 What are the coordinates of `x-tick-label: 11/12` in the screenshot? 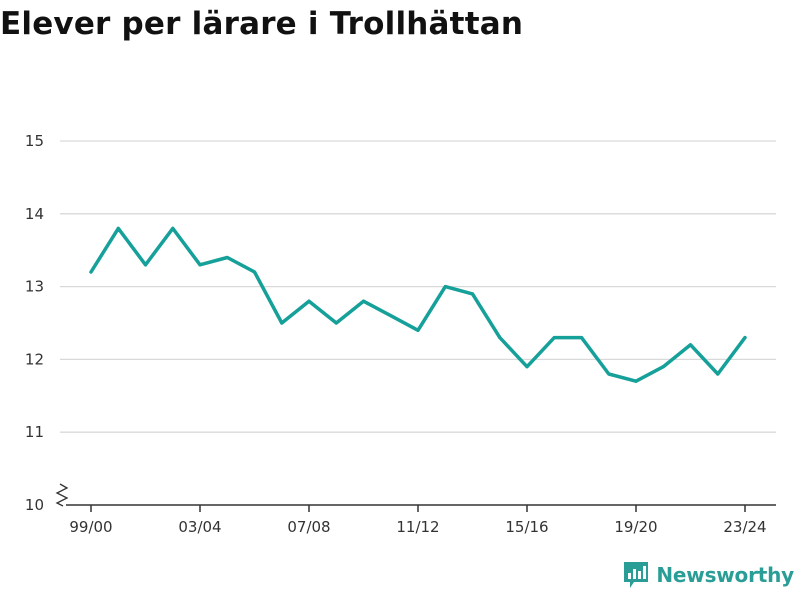 It's located at (417, 527).